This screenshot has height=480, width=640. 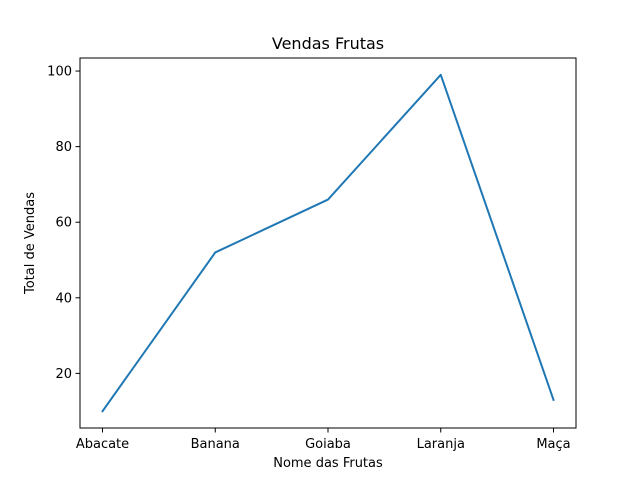 I want to click on x-tick-label: Goiaba, so click(x=328, y=444).